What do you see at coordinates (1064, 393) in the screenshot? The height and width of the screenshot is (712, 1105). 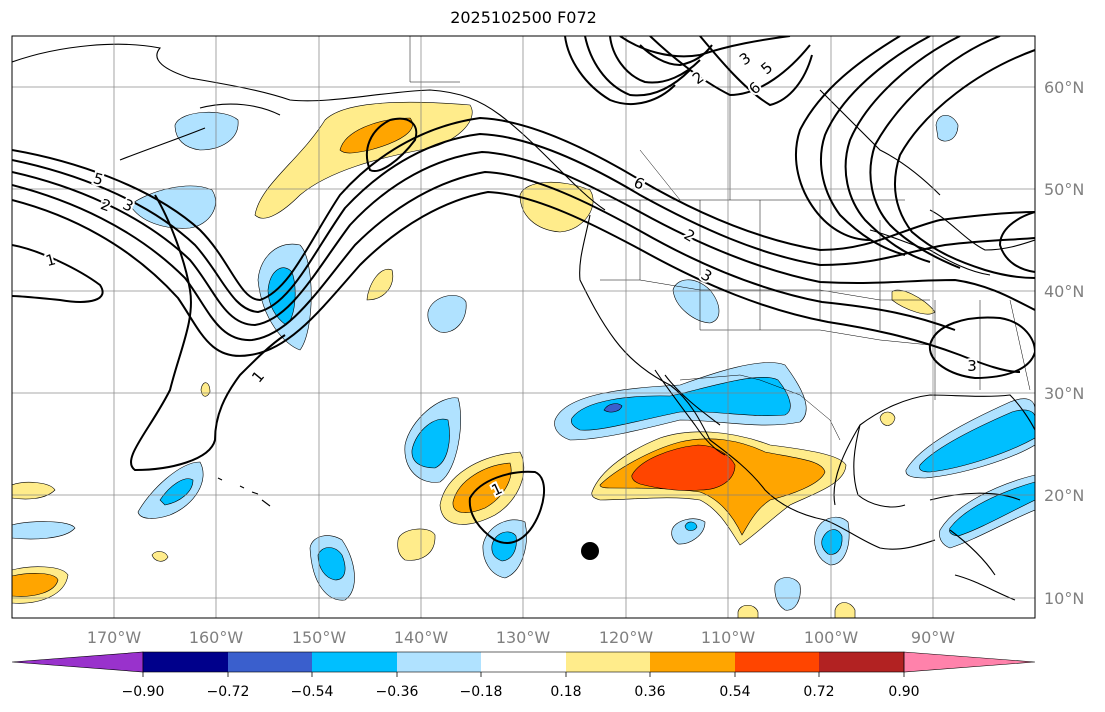 I see `lat-label: 30°N` at bounding box center [1064, 393].